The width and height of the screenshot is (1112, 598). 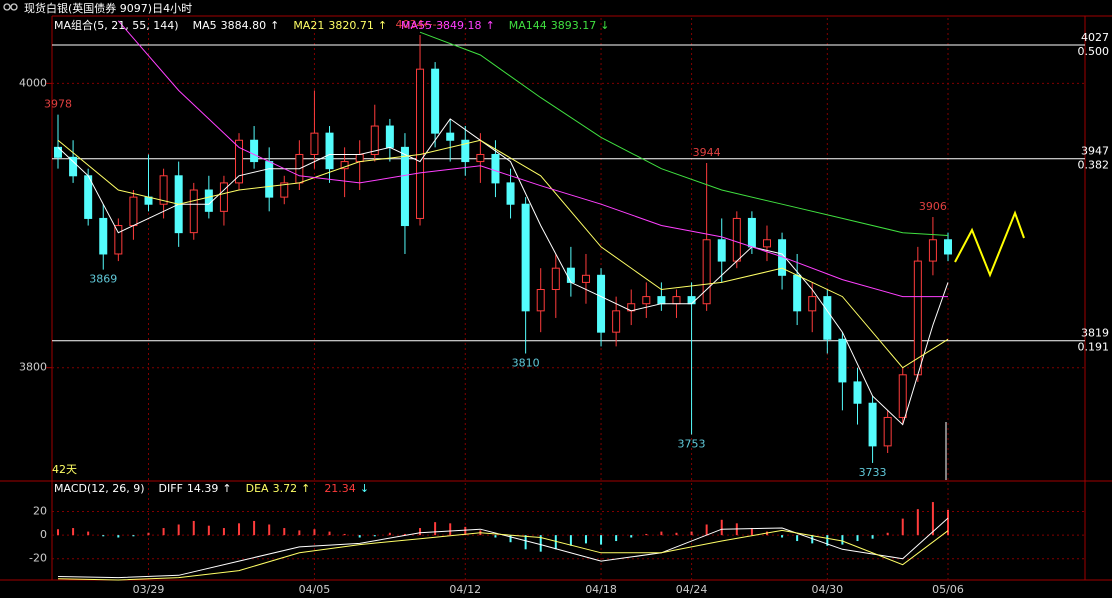 What do you see at coordinates (58, 104) in the screenshot?
I see `price-annotation: 3978` at bounding box center [58, 104].